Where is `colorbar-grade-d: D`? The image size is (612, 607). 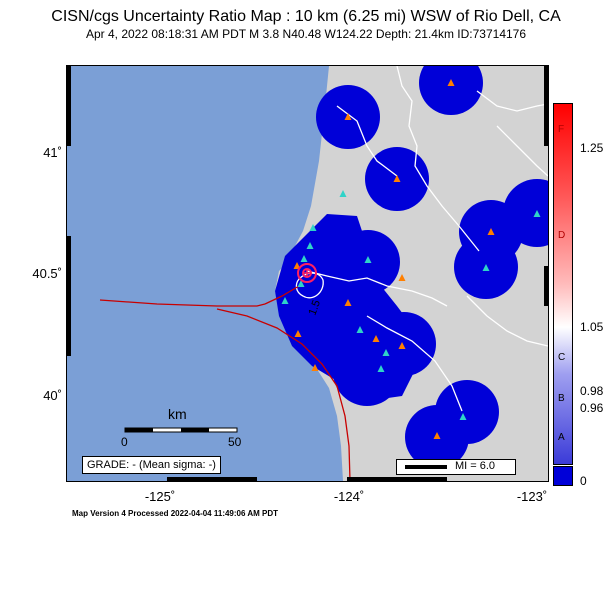
colorbar-grade-d: D is located at coordinates (562, 235).